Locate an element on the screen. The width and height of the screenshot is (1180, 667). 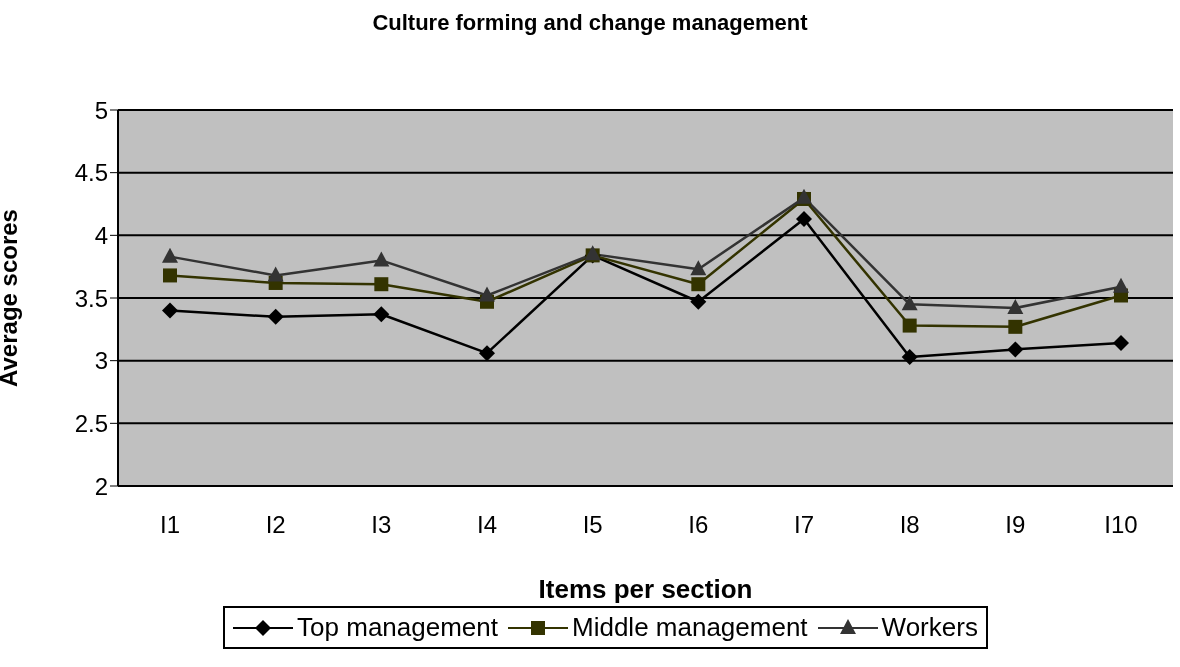
x-tick-label: I3 is located at coordinates (381, 525).